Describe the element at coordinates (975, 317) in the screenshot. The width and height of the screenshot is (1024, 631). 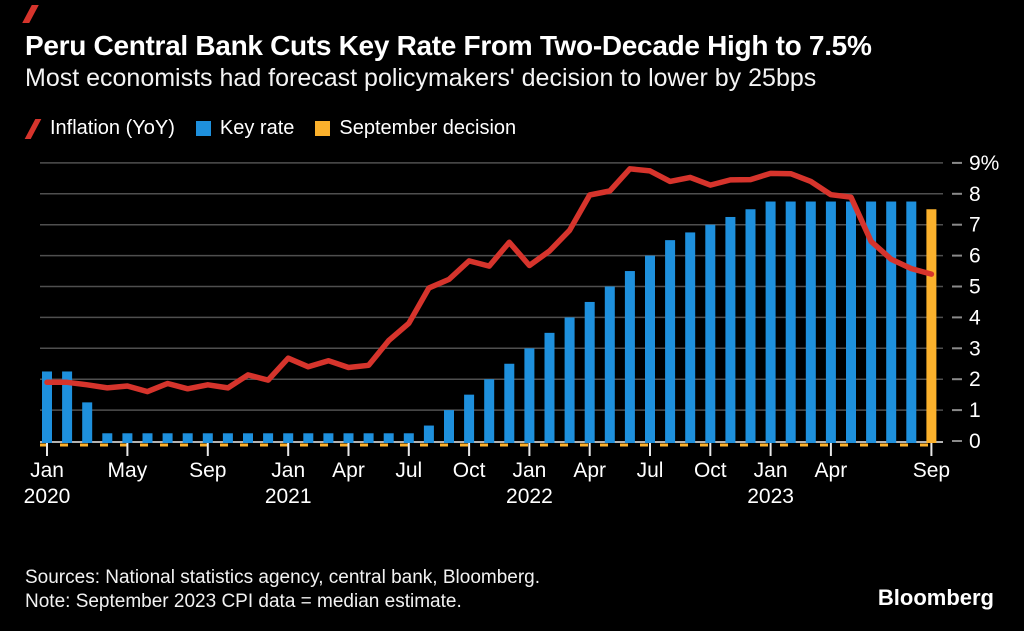
I see `y-axis-label: 4` at that location.